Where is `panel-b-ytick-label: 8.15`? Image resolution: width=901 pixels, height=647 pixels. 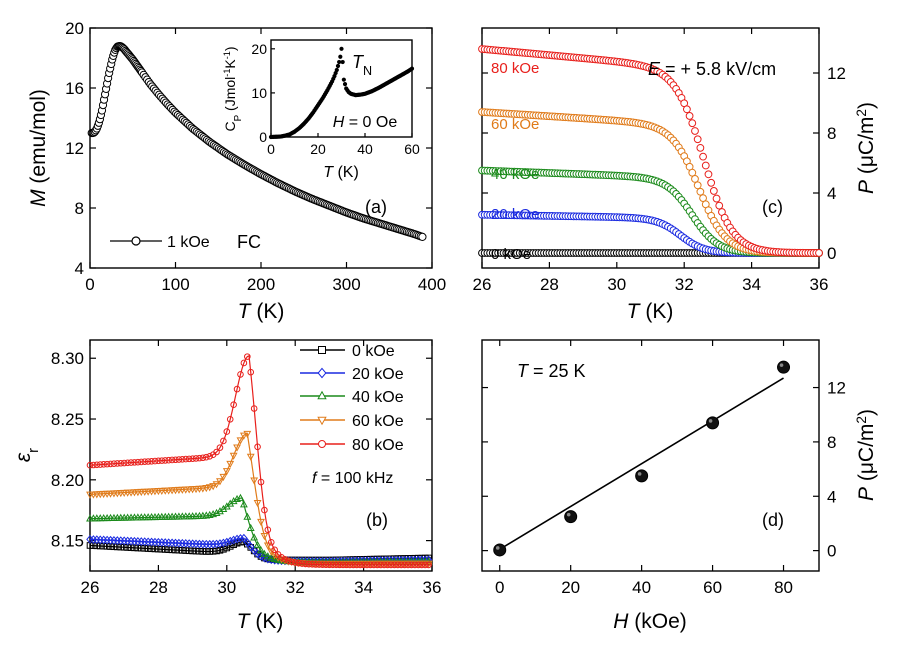
panel-b-ytick-label: 8.15 is located at coordinates (67, 541).